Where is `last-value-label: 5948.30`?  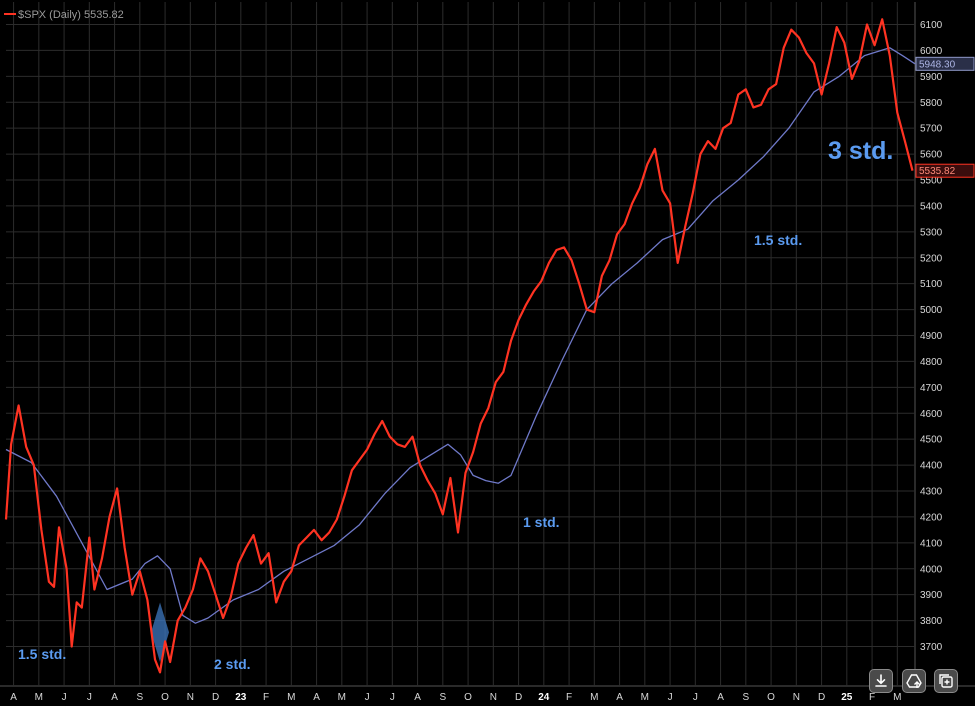
last-value-label: 5948.30 is located at coordinates (937, 64).